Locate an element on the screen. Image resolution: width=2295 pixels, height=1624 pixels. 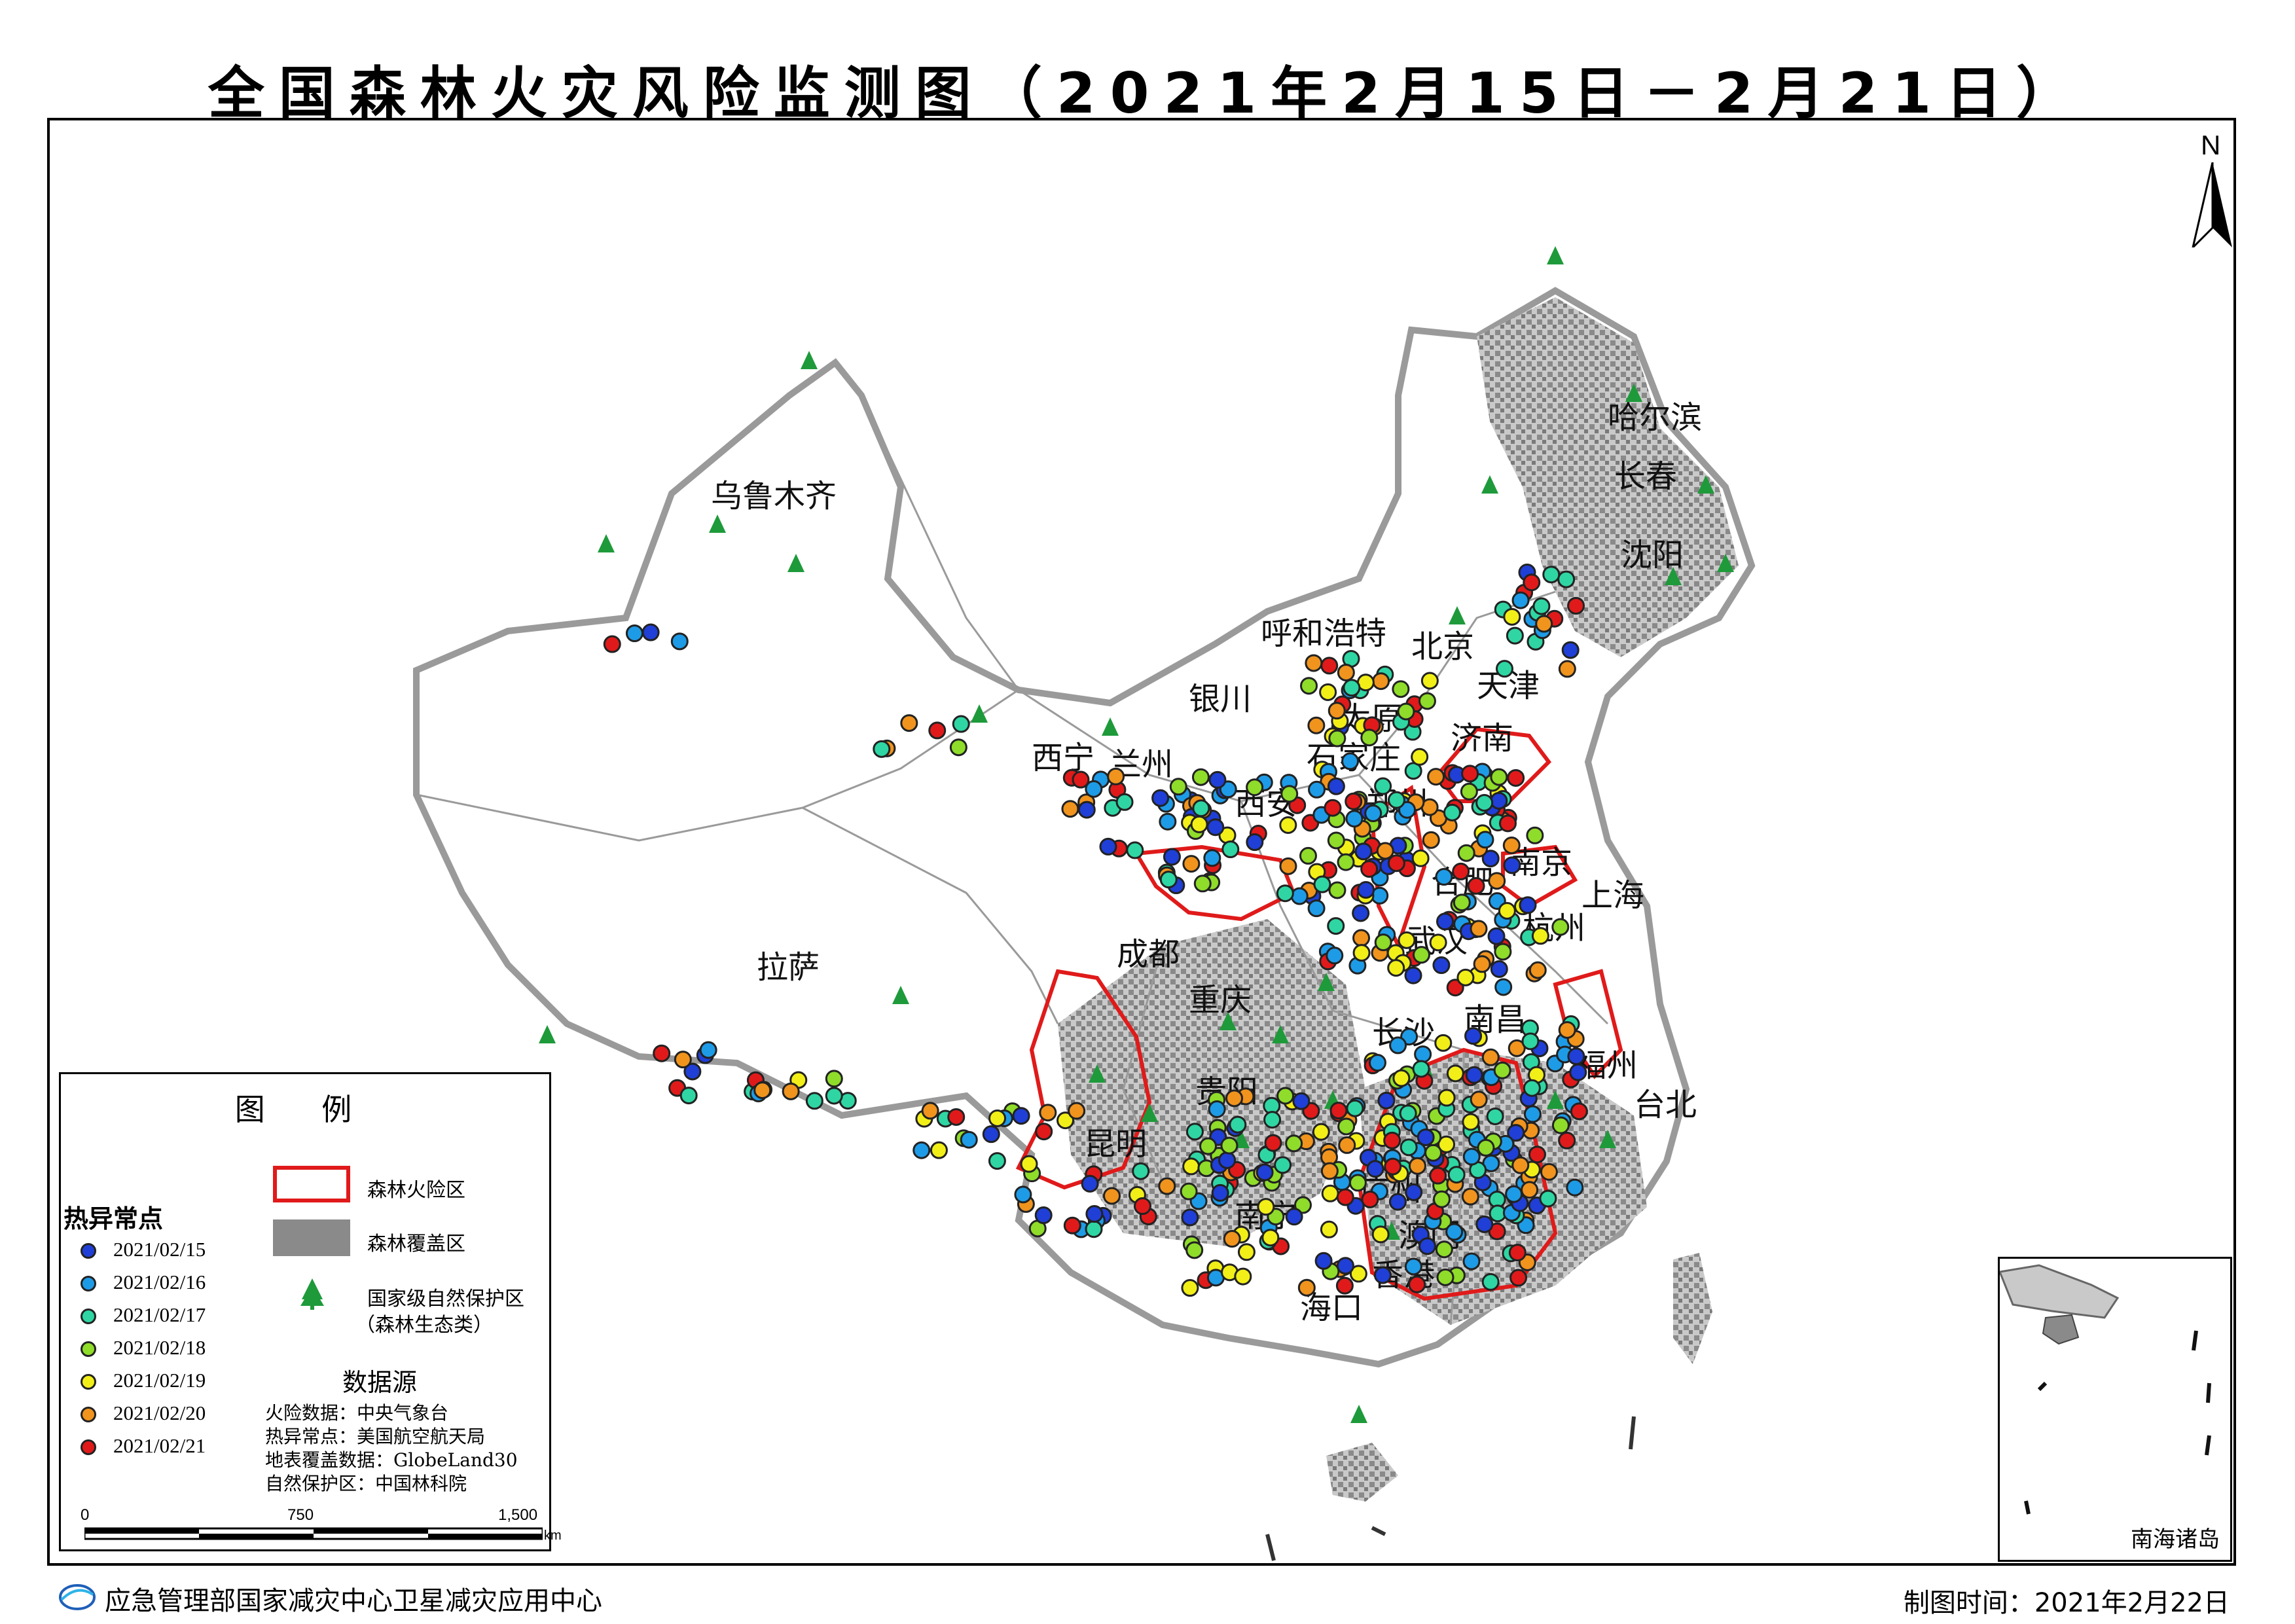
legend-date: 2021/02/16 is located at coordinates (160, 1282).